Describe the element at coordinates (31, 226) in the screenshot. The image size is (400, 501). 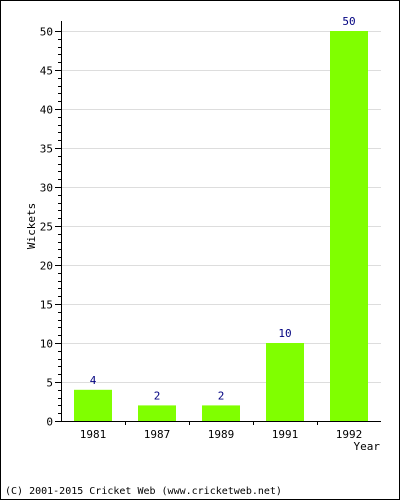
I see `y-axis-title: Wickets` at that location.